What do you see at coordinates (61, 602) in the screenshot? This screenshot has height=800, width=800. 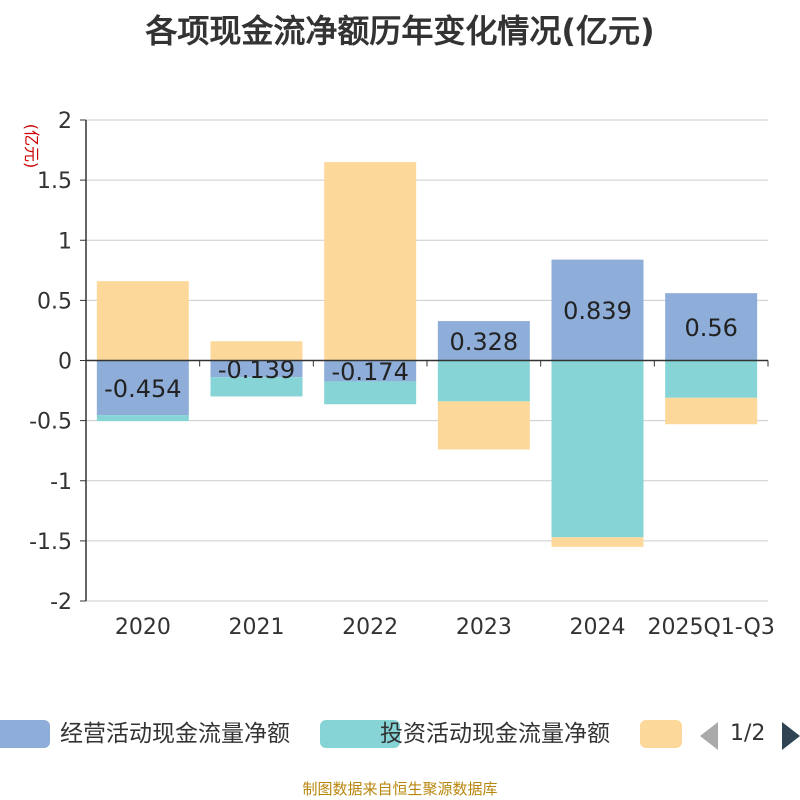 I see `y-tick-label: -2` at bounding box center [61, 602].